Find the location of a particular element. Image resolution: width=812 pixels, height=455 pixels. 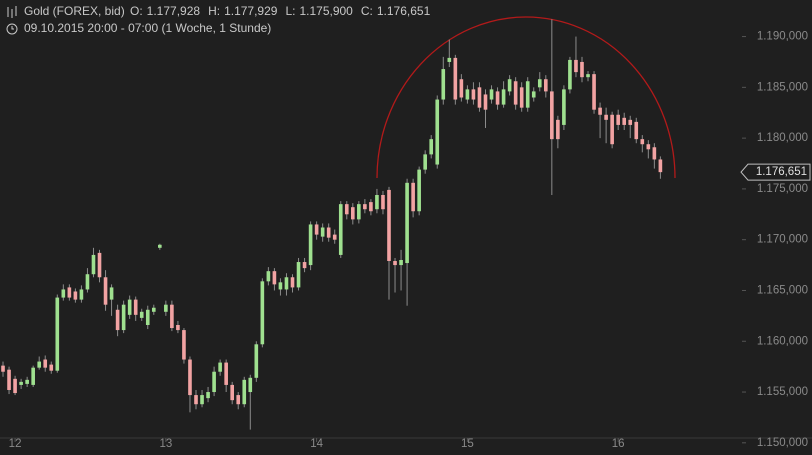

x-tick-label: 13 is located at coordinates (165, 444).